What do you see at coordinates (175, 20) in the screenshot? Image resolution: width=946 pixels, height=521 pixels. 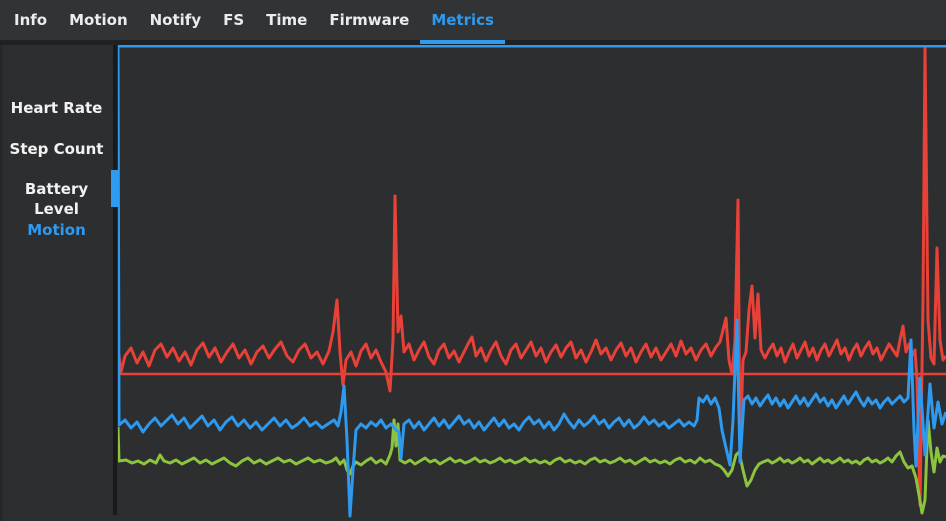 I see `tab-notify: Notify` at bounding box center [175, 20].